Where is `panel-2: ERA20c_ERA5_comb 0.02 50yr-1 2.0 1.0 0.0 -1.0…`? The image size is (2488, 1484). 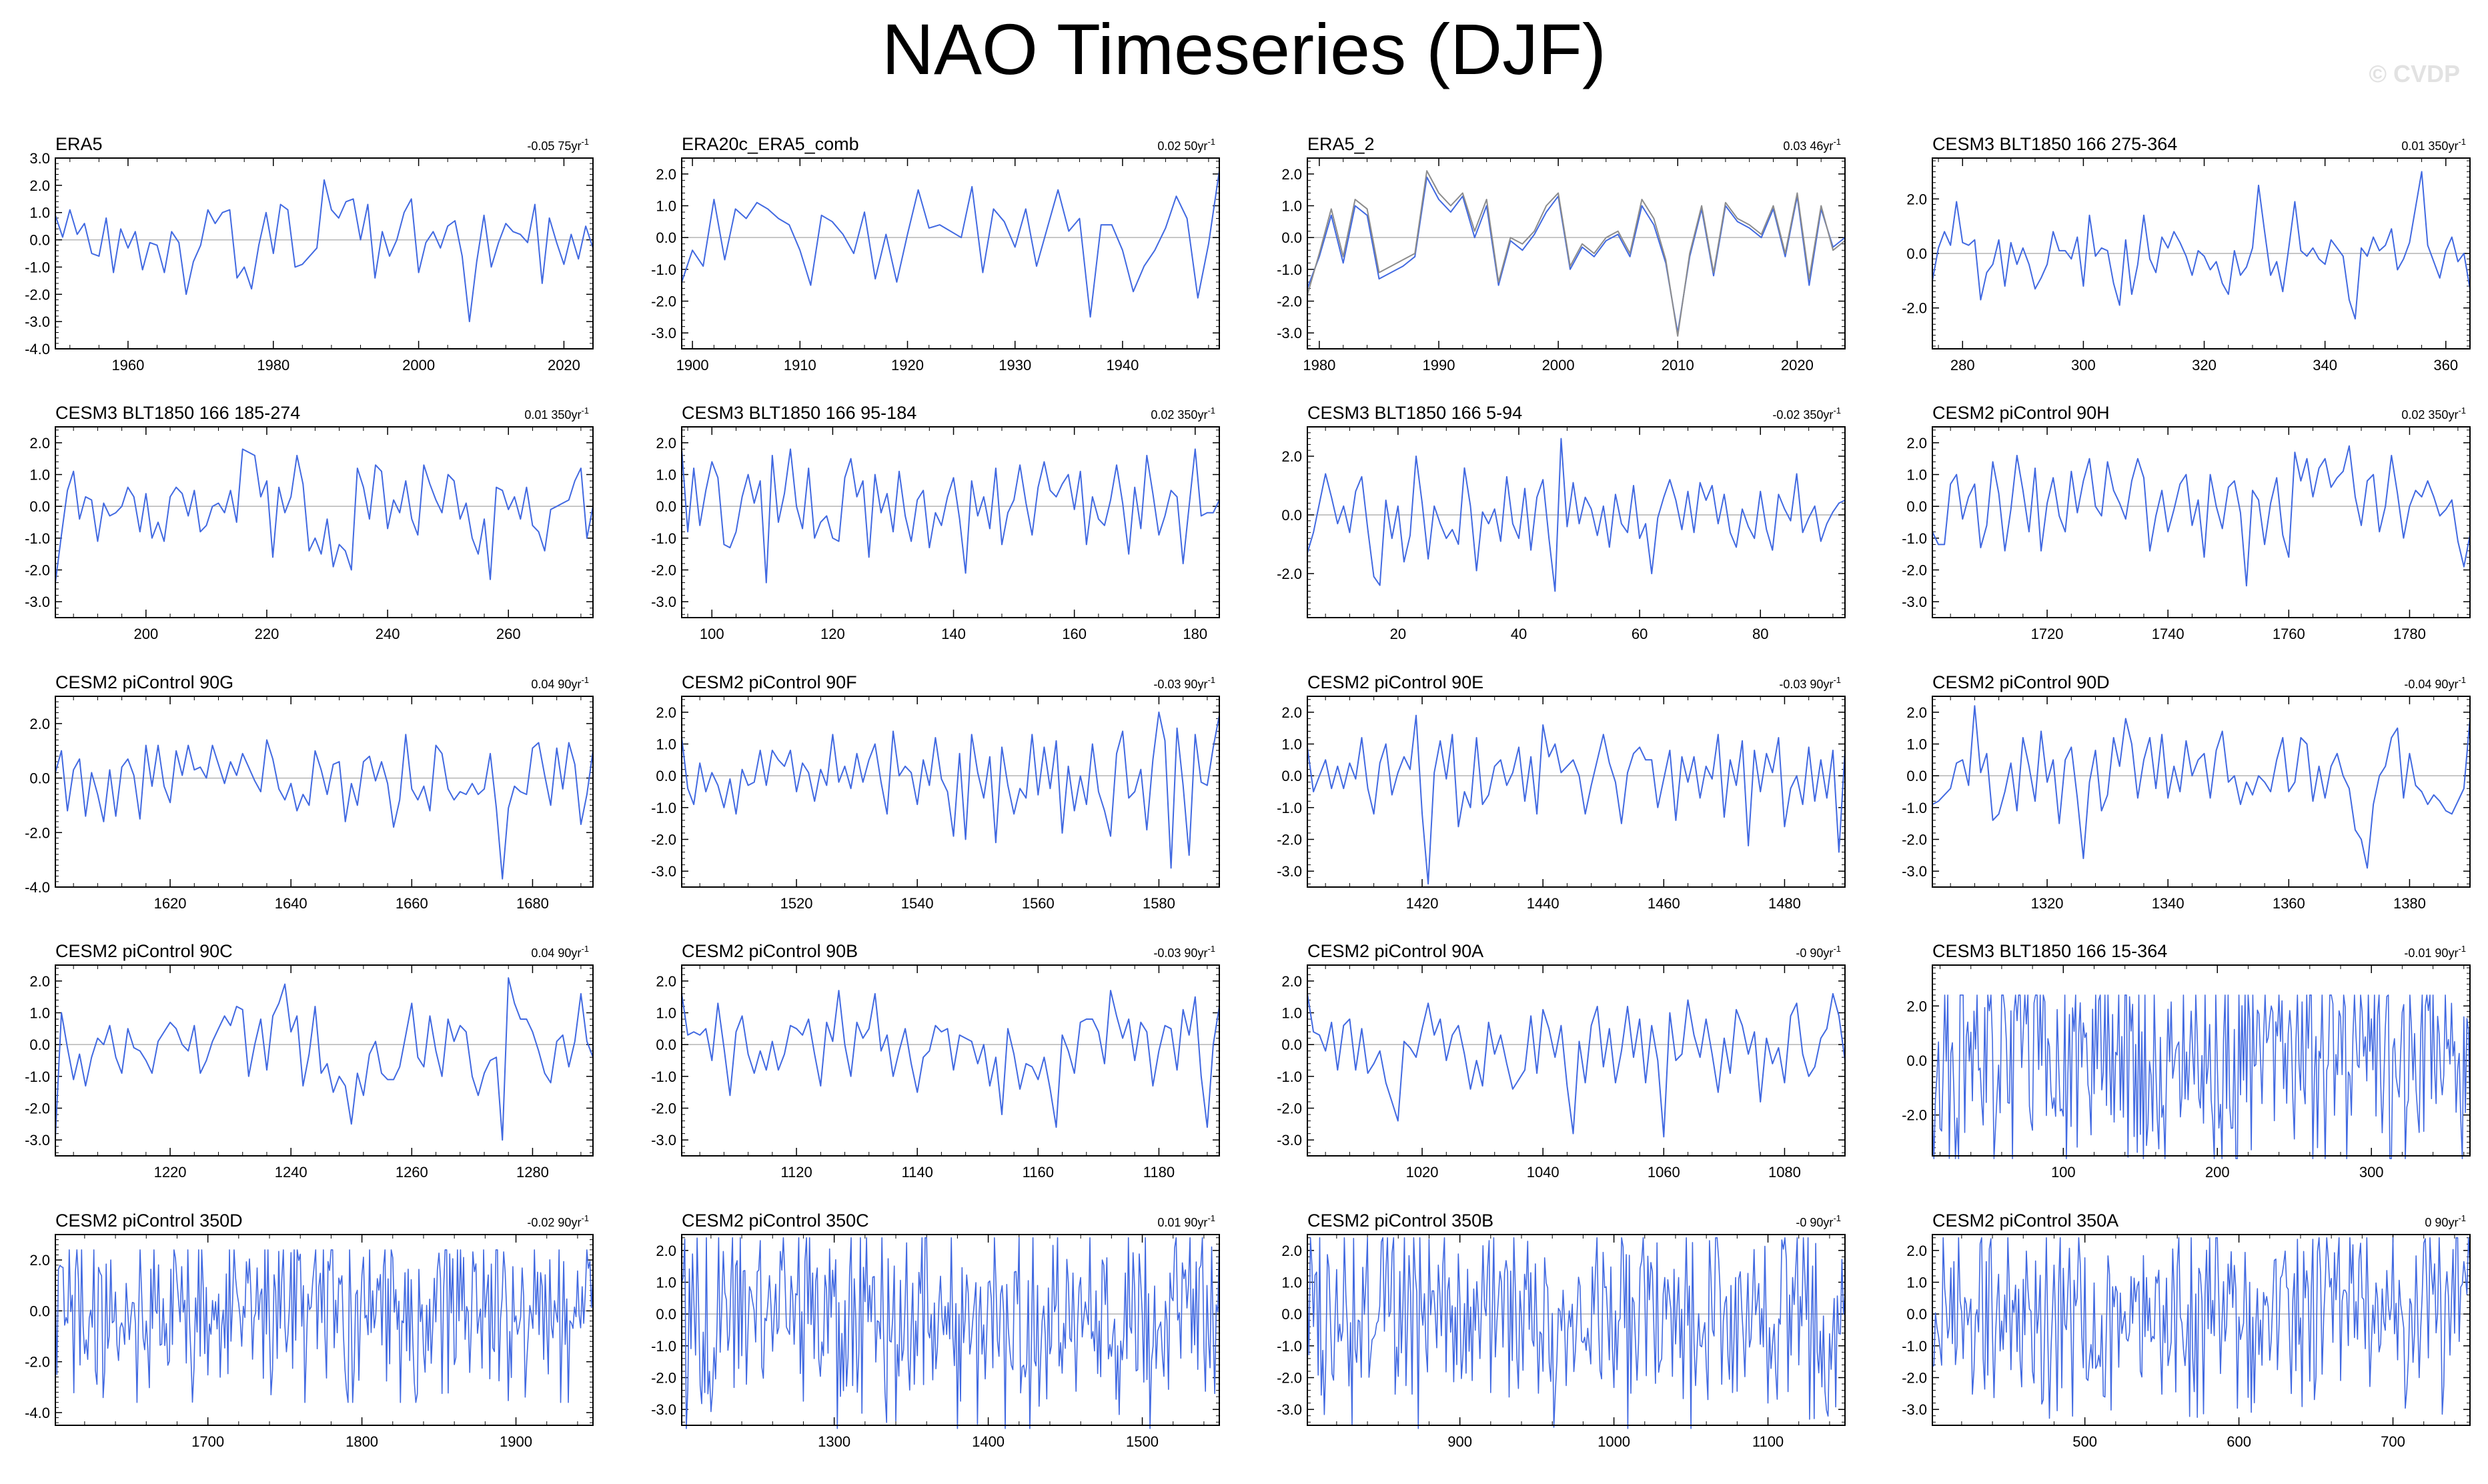 panel-2: ERA20c_ERA5_comb 0.02 50yr-1 2.0 1.0 0.0 -1.0… is located at coordinates (935, 254).